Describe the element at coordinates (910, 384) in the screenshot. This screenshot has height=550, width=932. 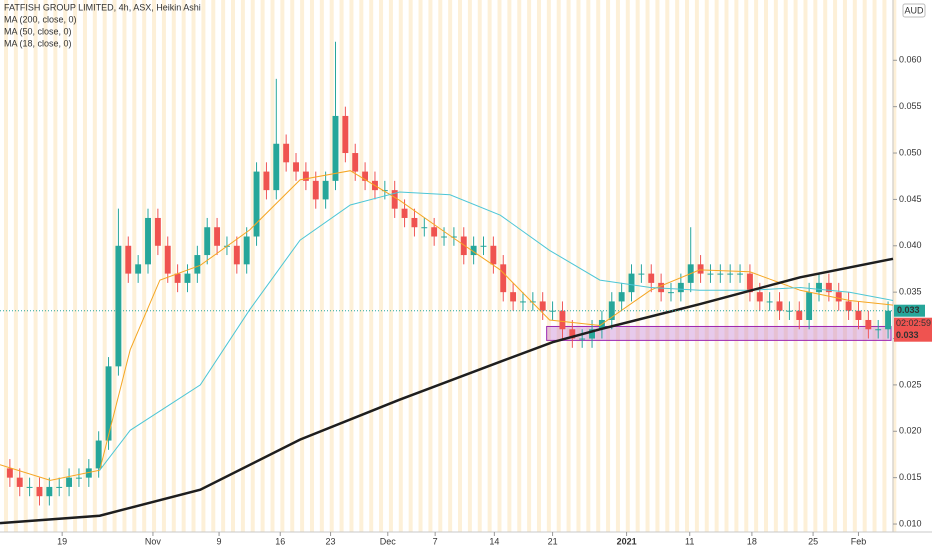
I see `y-tick-label: 0.025` at that location.